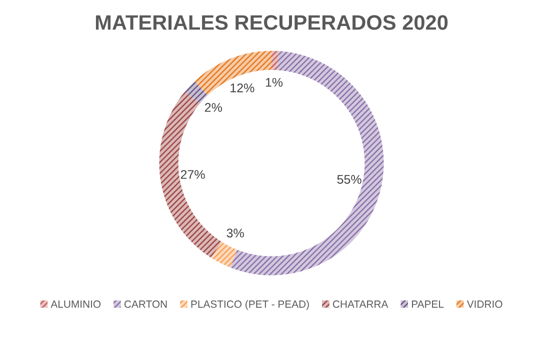  I want to click on chart-title: MATERIALES RECUPERADOS 2020, so click(272, 22).